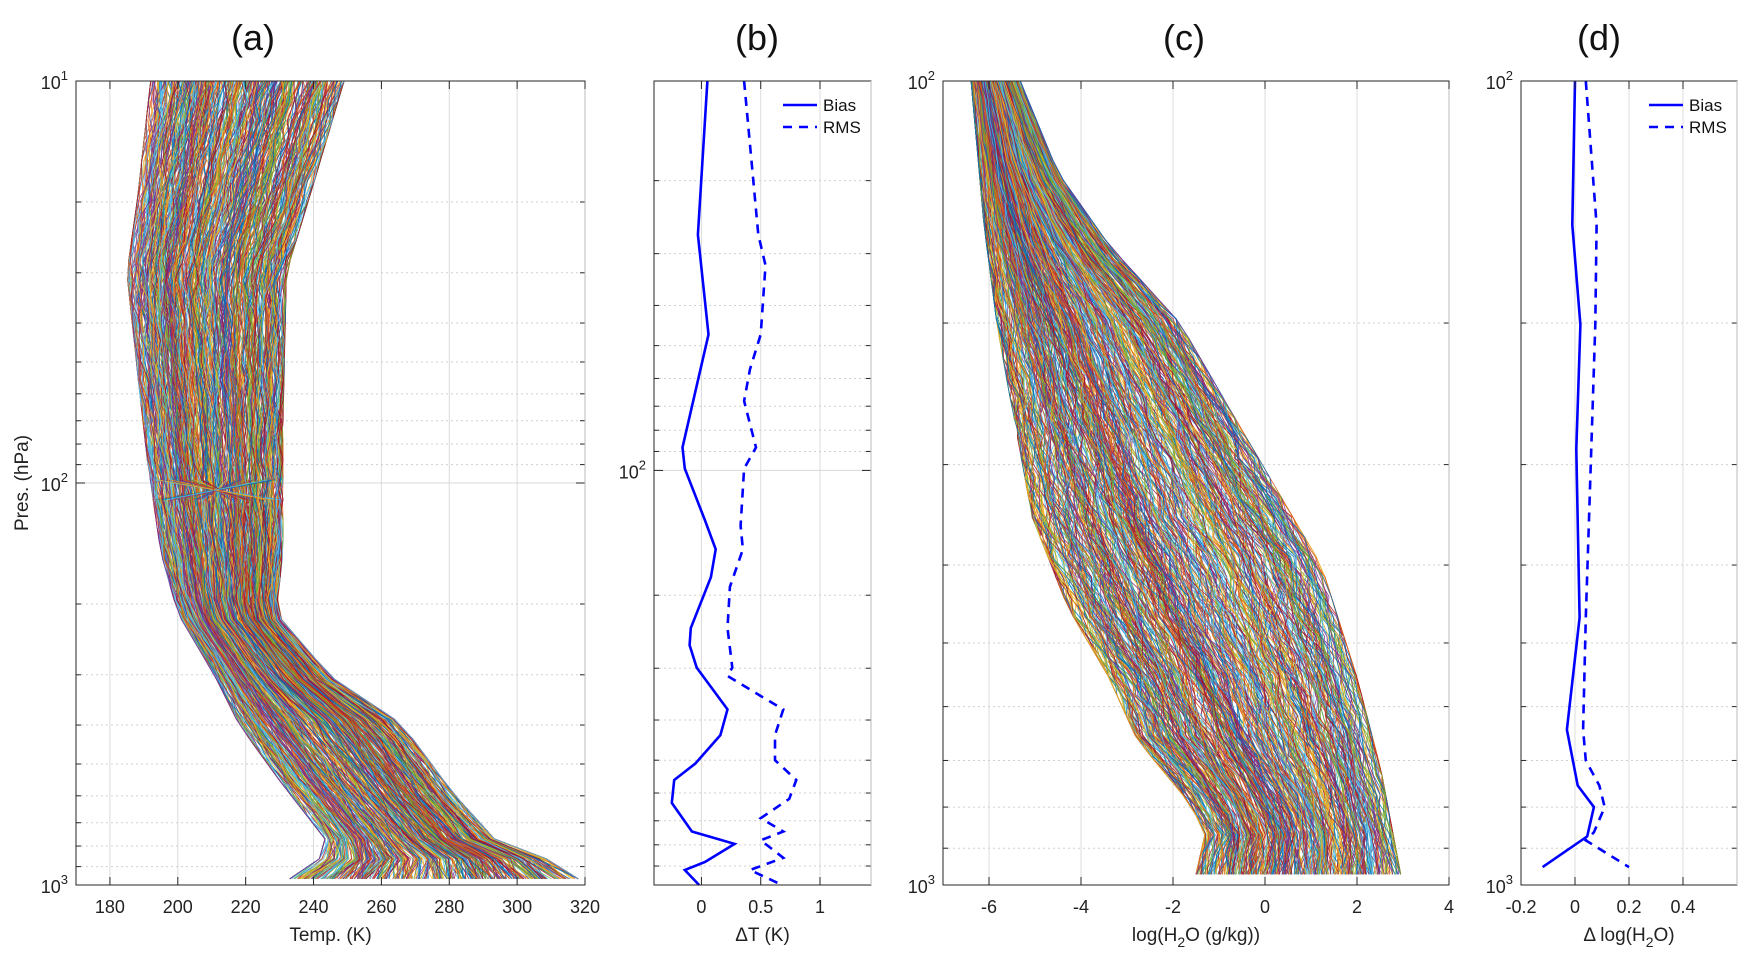 The height and width of the screenshot is (964, 1757). I want to click on panel-title-c: (c), so click(1184, 37).